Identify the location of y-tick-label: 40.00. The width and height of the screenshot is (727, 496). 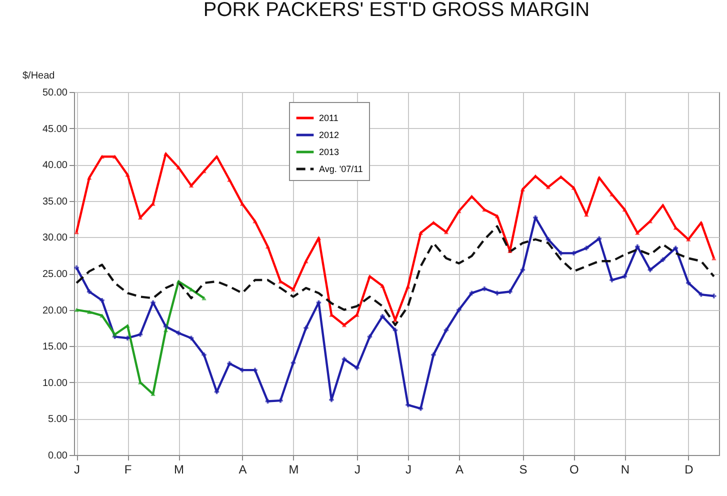
(55, 166).